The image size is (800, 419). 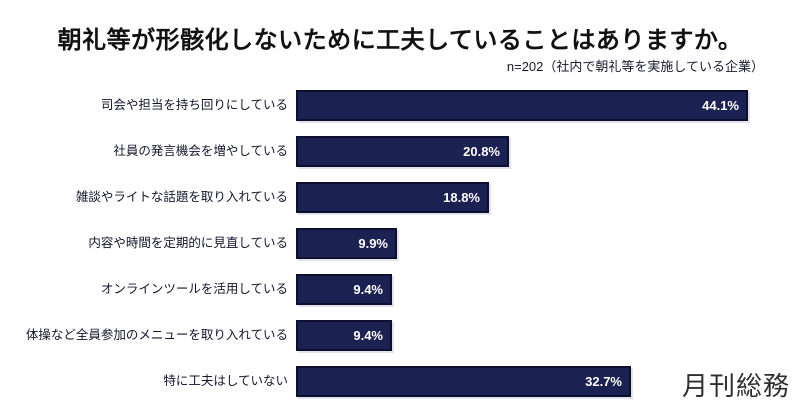 What do you see at coordinates (400, 343) in the screenshot?
I see `bar-row: 体操など全員参加のメニューを取り入れている 9.4%` at bounding box center [400, 343].